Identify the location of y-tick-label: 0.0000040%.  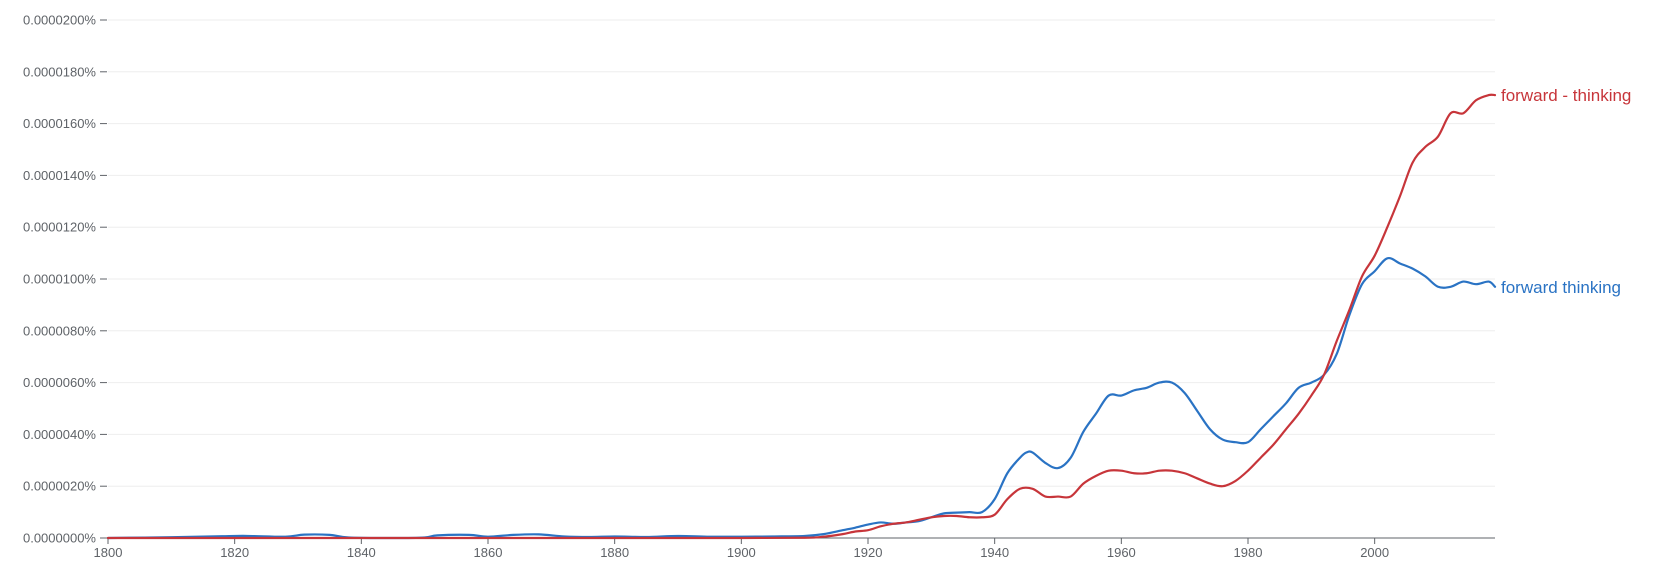
(59, 434).